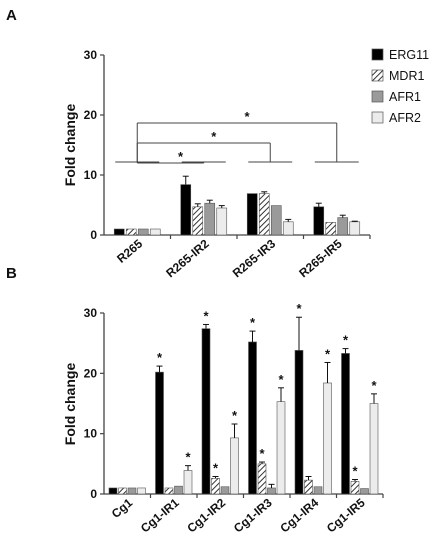 The image size is (440, 550). I want to click on legend: ERG11 MDR1 AFR1 AFR2, so click(400, 86).